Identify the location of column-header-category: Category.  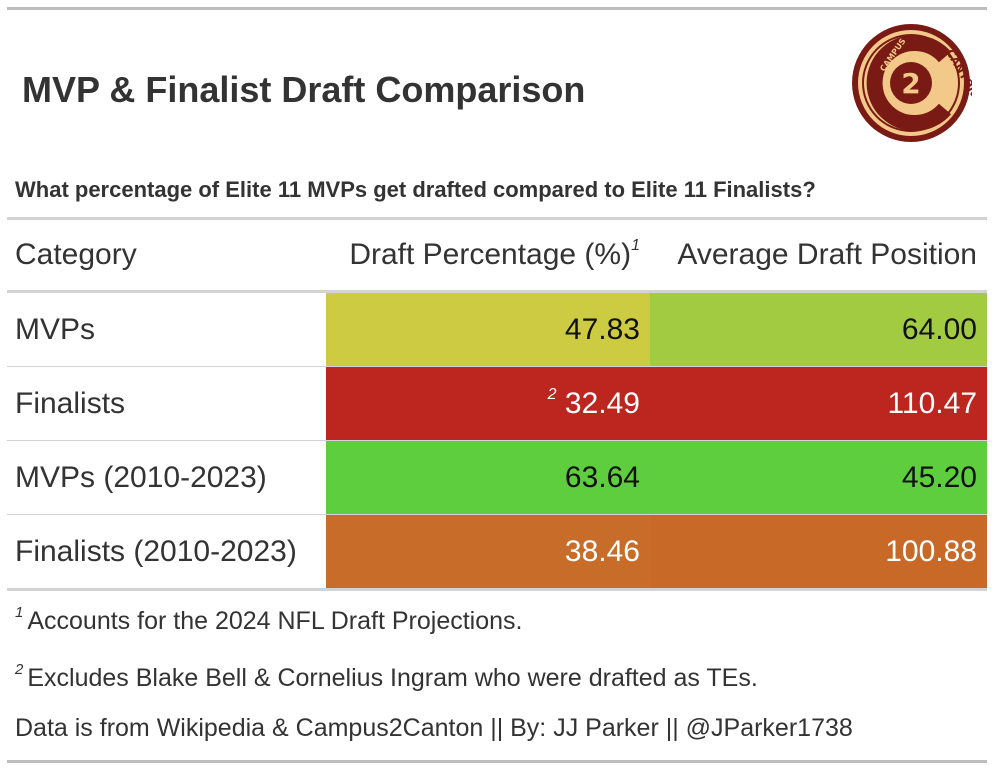
(166, 256).